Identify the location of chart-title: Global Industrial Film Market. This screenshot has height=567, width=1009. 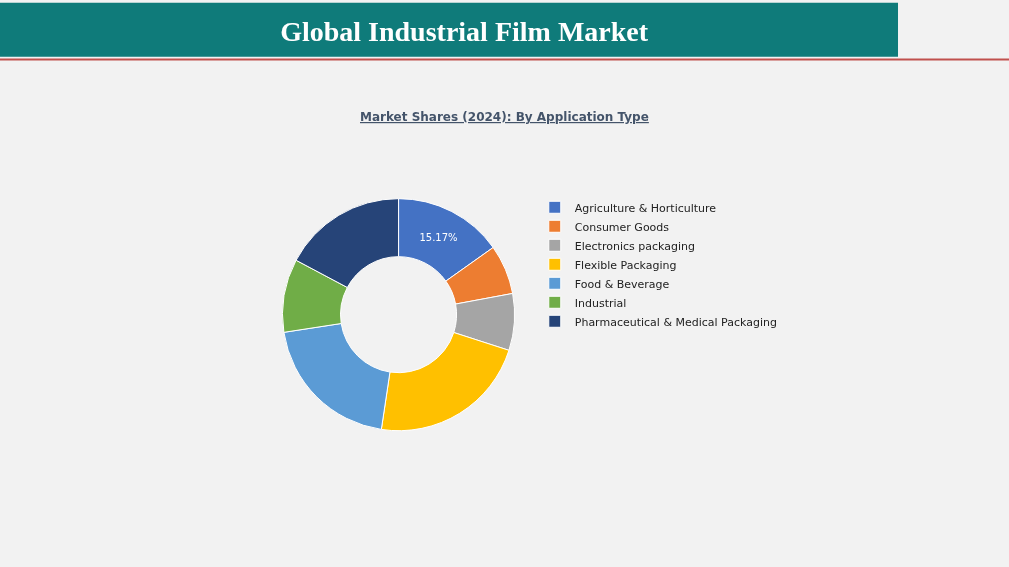
(464, 31).